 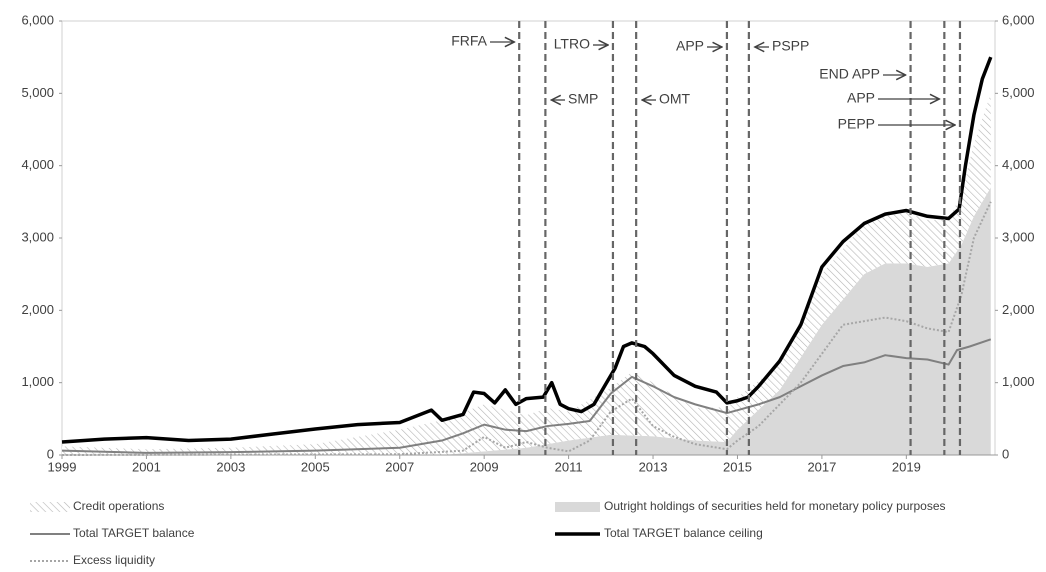 What do you see at coordinates (484, 466) in the screenshot?
I see `x-tick-label: 2009` at bounding box center [484, 466].